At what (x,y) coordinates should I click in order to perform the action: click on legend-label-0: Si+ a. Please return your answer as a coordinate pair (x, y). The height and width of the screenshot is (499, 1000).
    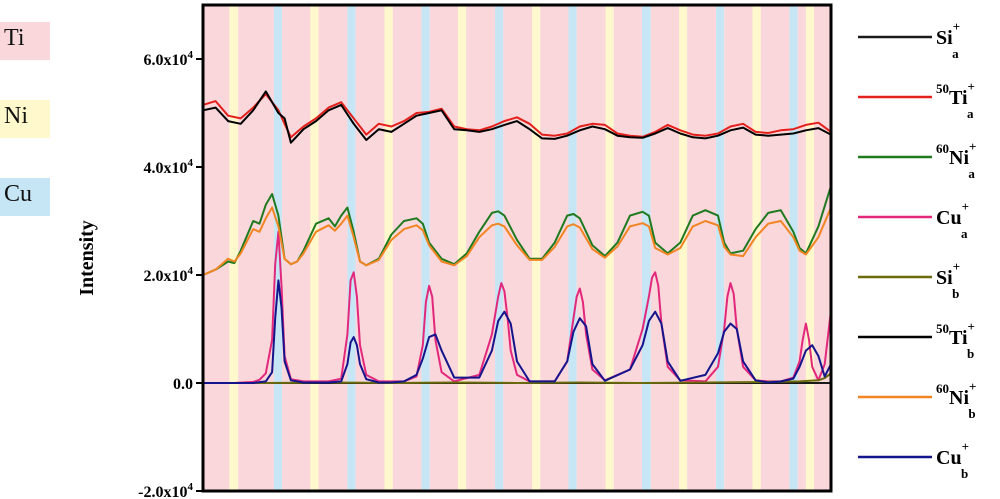
    Looking at the image, I should click on (948, 40).